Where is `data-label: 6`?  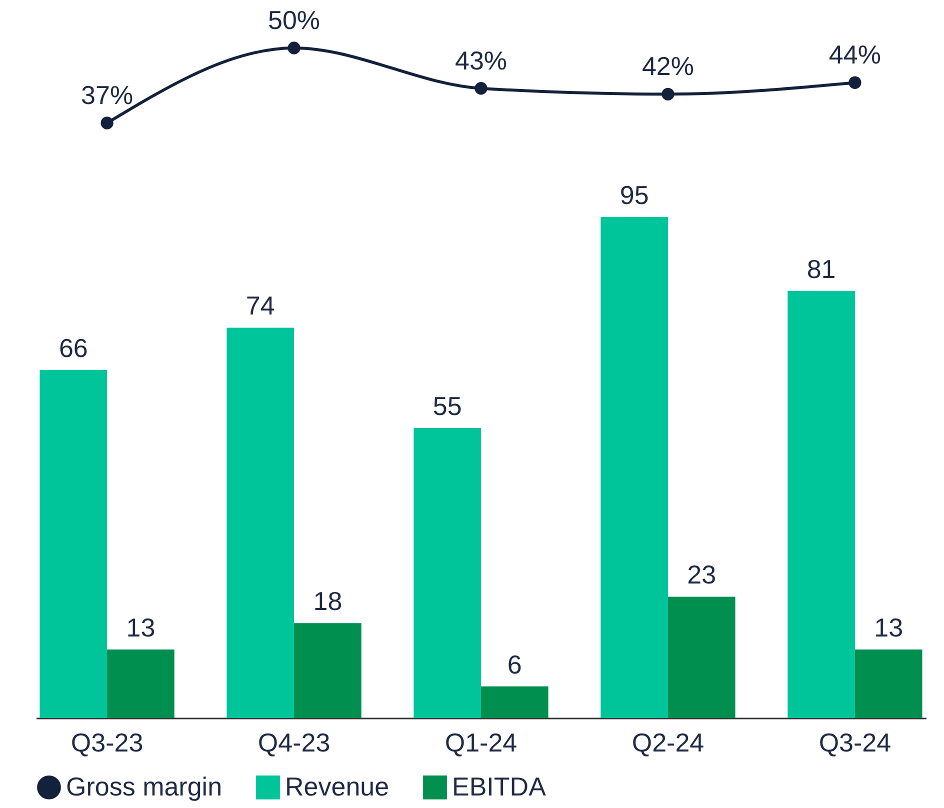 data-label: 6 is located at coordinates (514, 664).